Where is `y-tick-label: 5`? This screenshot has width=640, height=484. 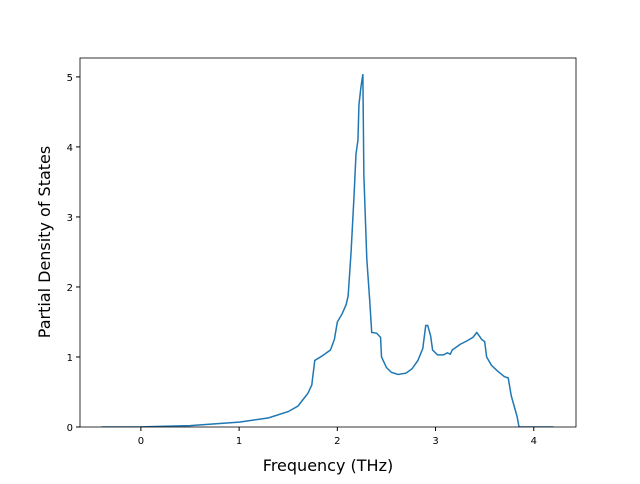
y-tick-label: 5 is located at coordinates (70, 78).